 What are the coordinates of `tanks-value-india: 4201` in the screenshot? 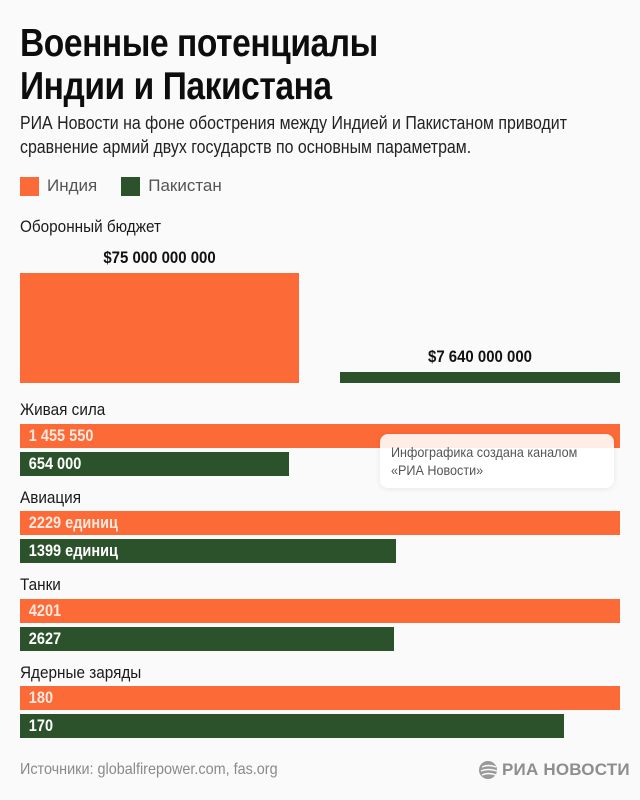 It's located at (45, 610).